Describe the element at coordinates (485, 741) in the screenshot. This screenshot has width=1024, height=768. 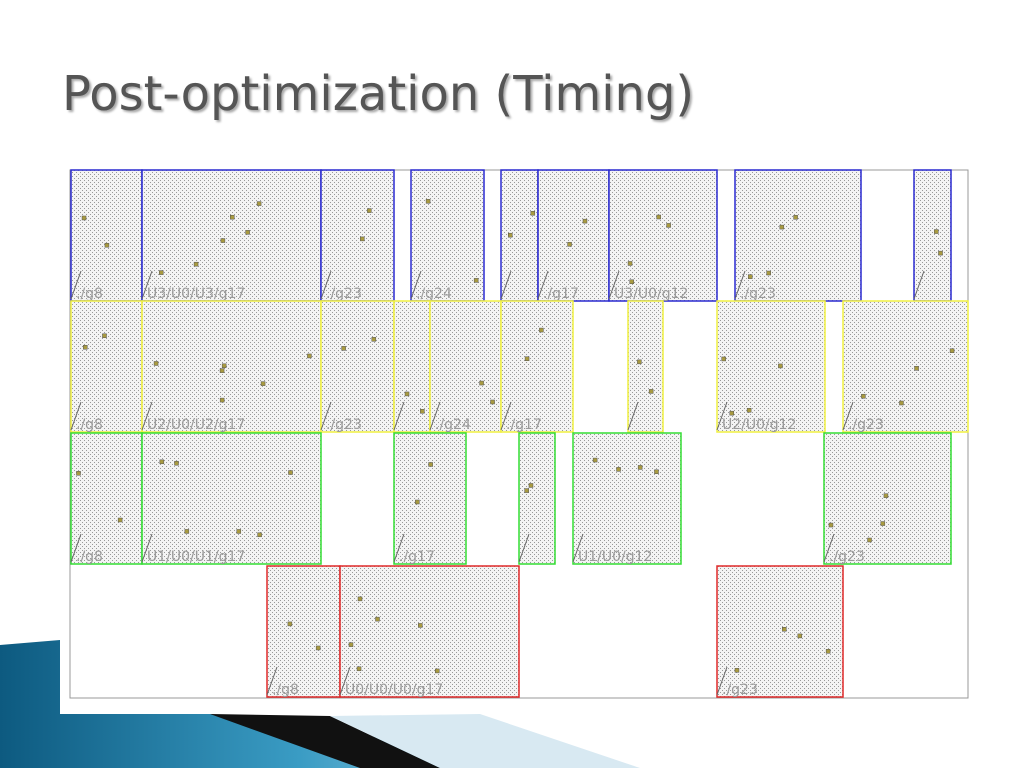
I see `decor-light` at that location.